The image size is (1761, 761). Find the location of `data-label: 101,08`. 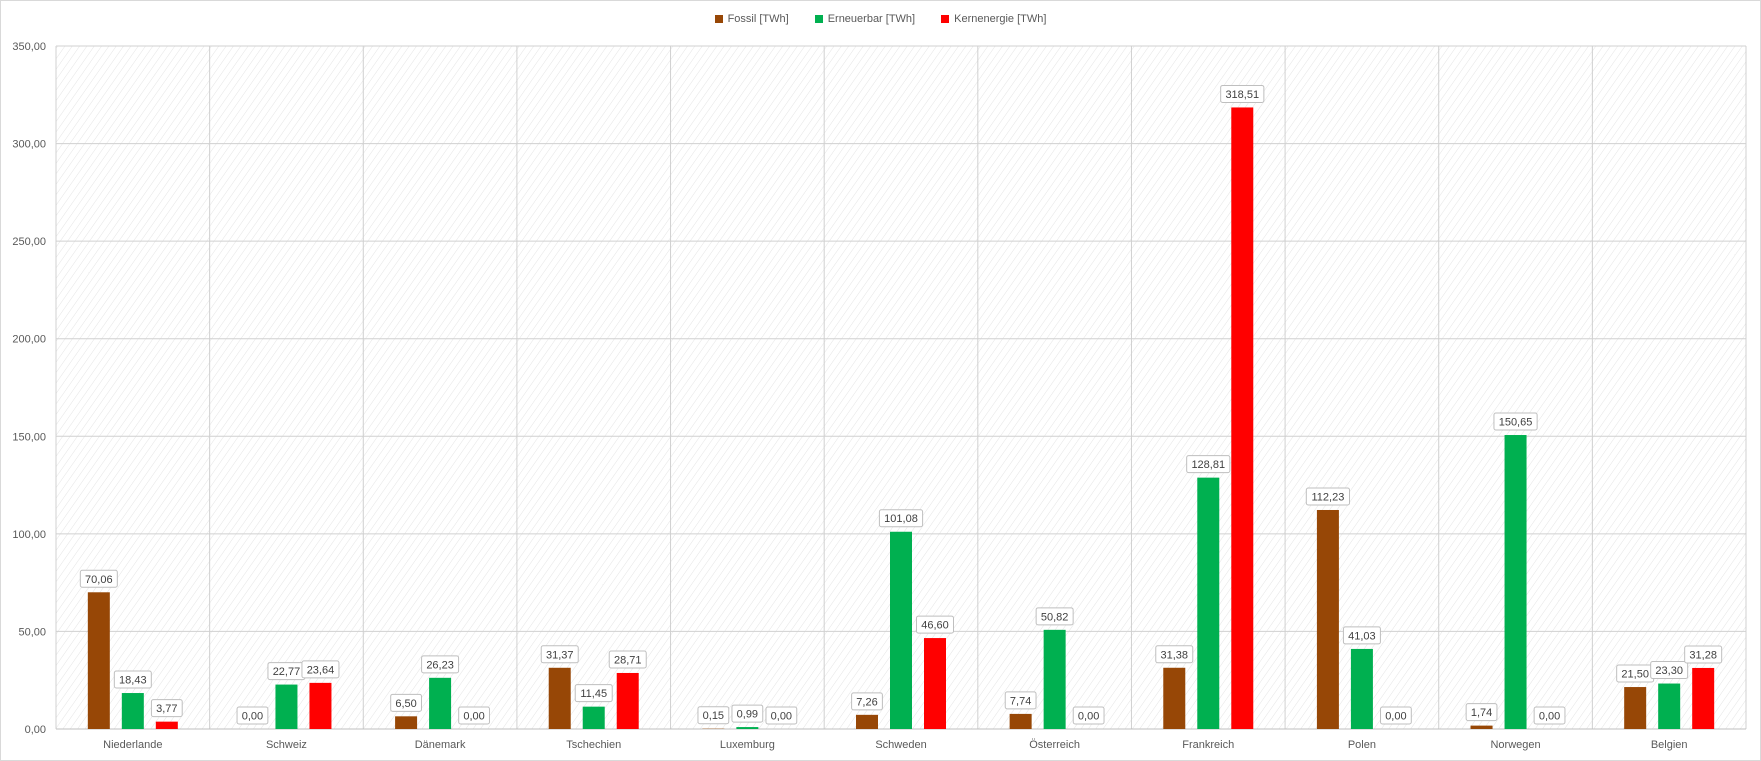

data-label: 101,08 is located at coordinates (901, 519).